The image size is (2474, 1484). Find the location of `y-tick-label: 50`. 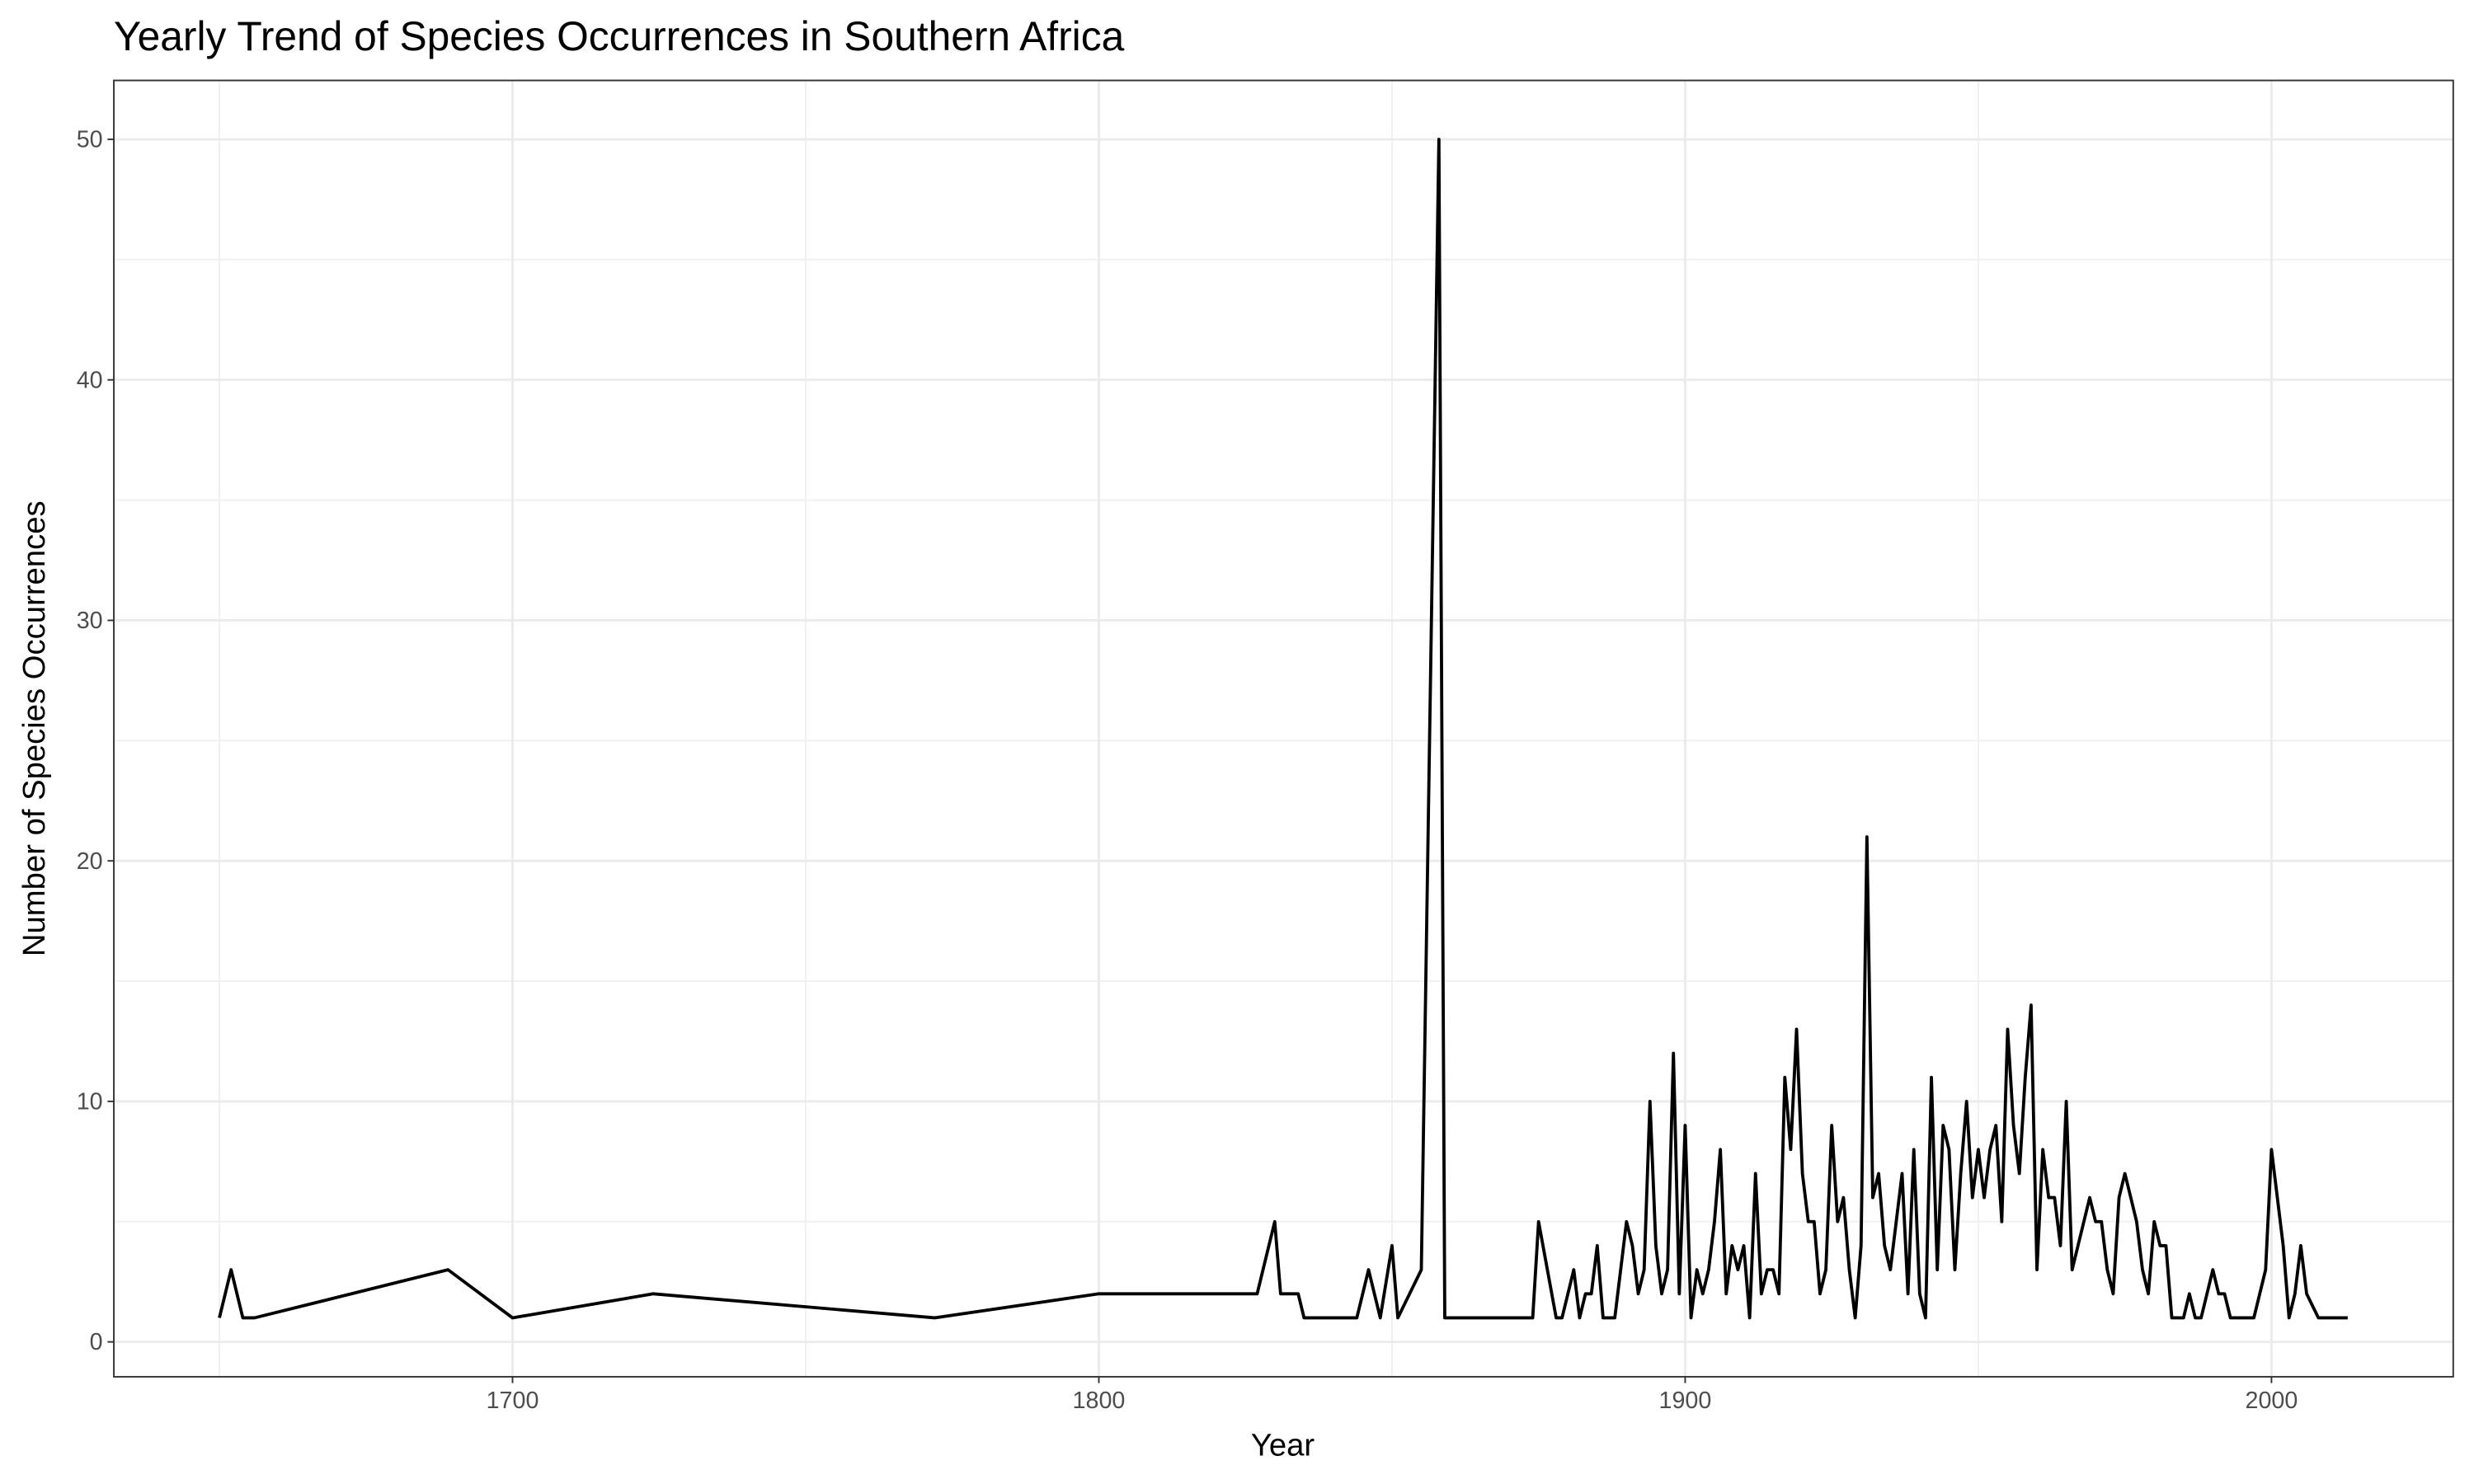

y-tick-label: 50 is located at coordinates (90, 140).